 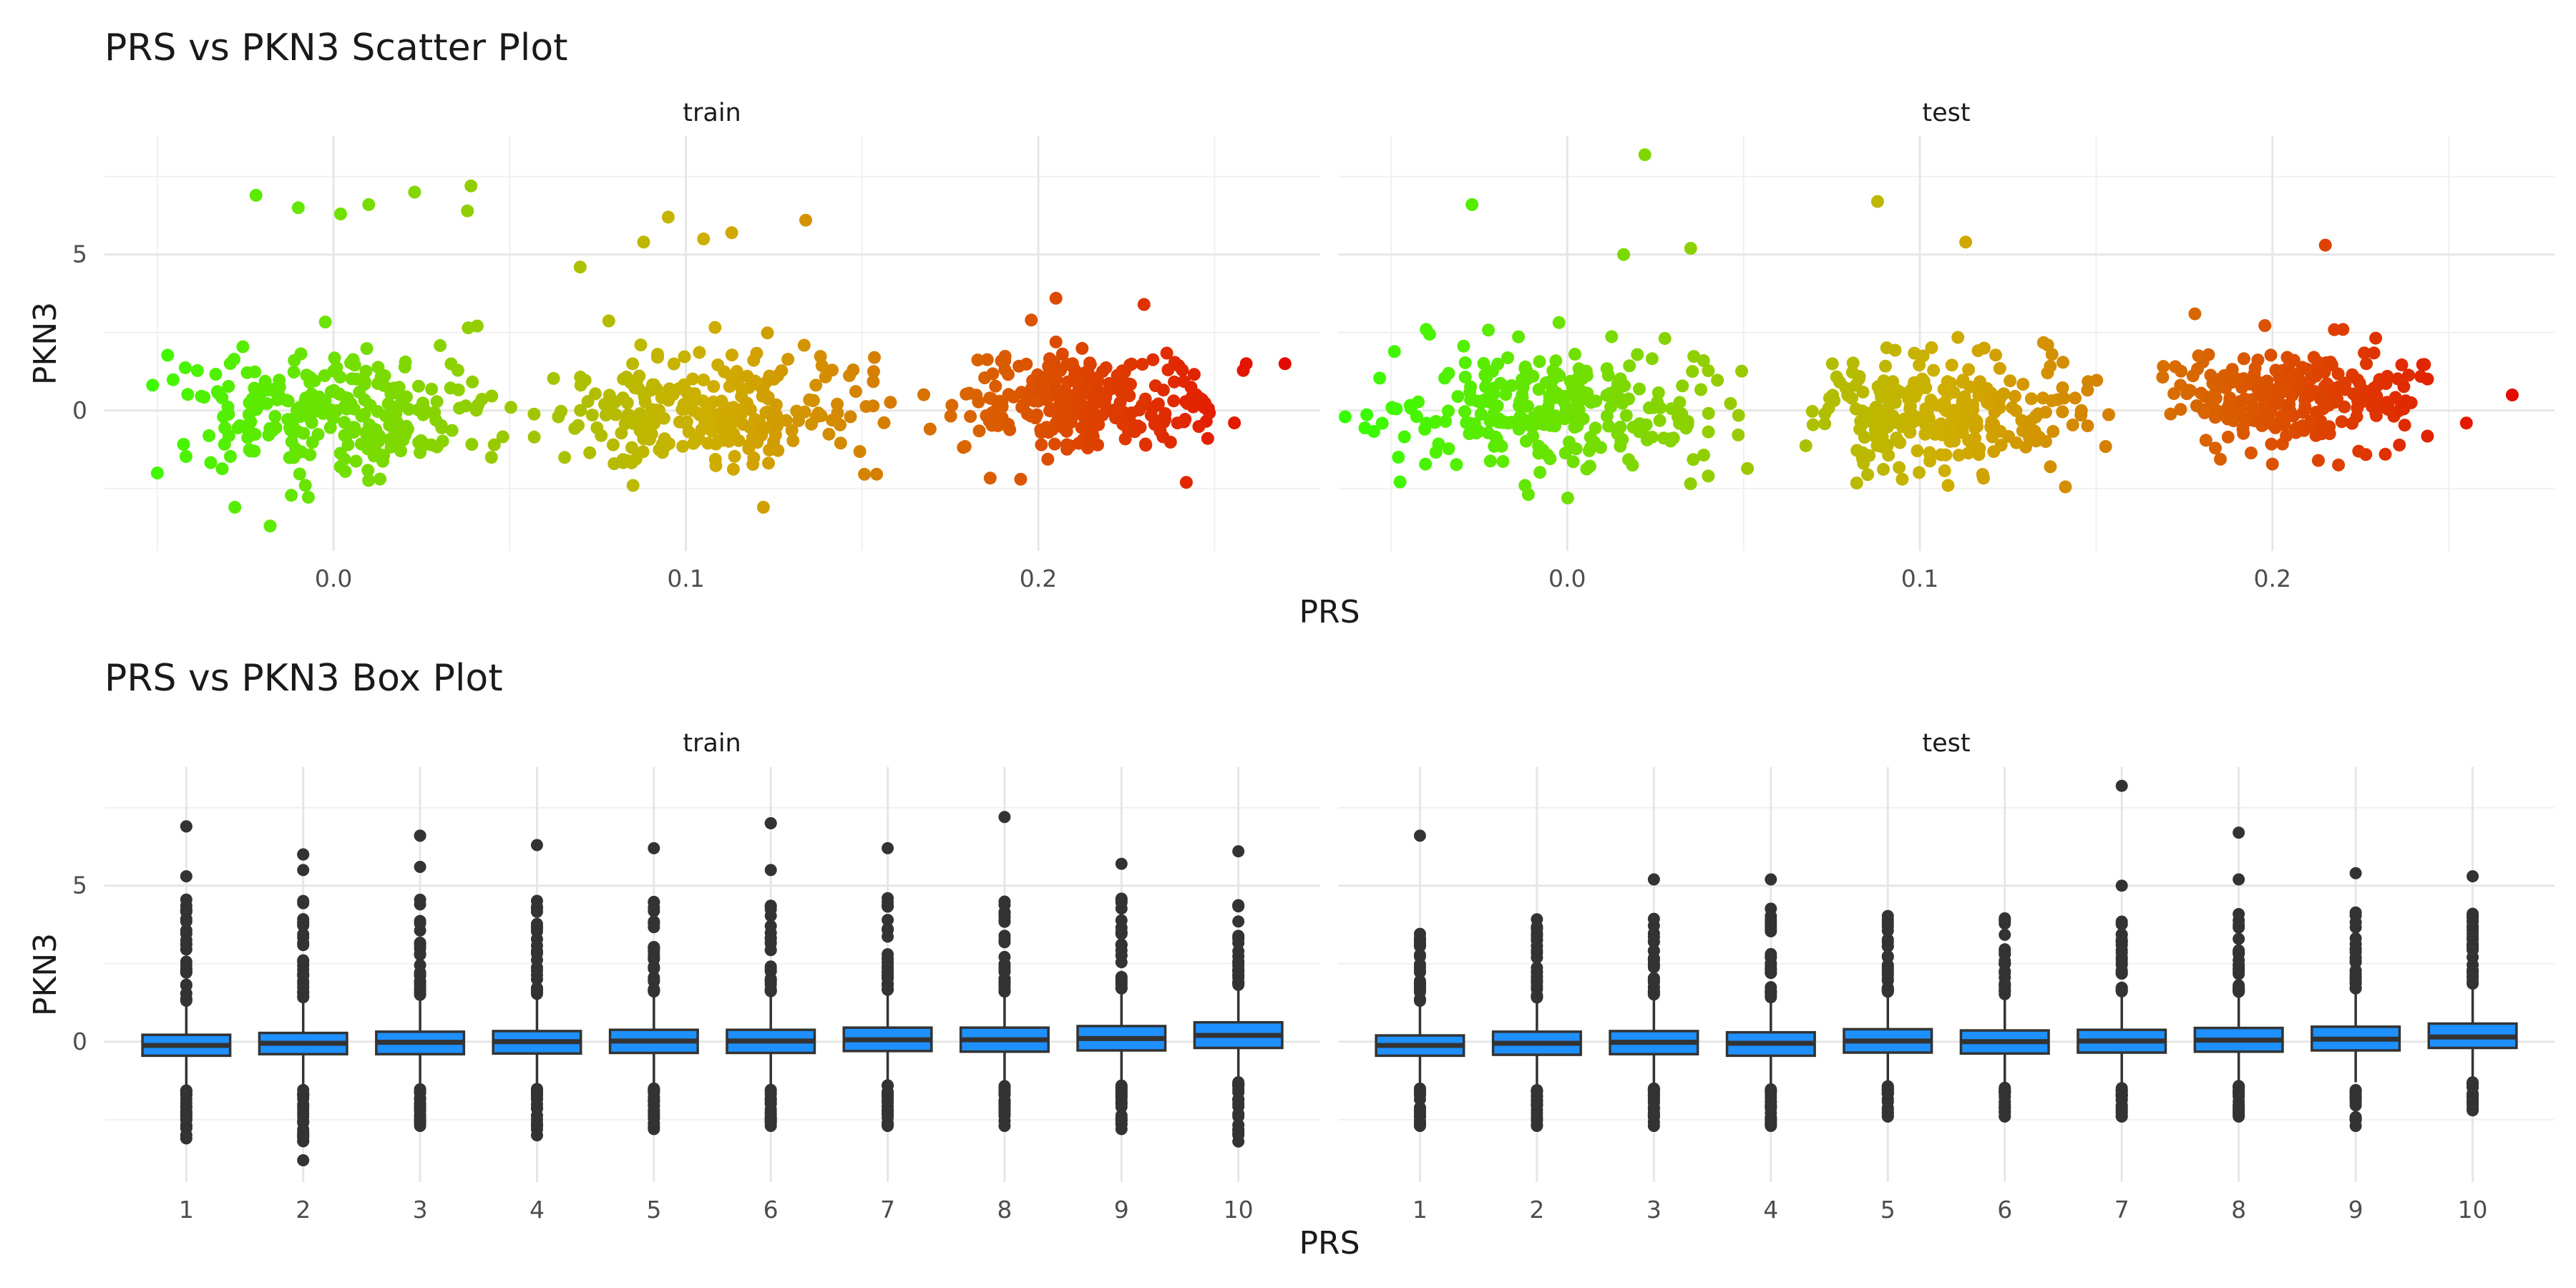 What do you see at coordinates (1536, 1210) in the screenshot?
I see `x-tick-label: 2` at bounding box center [1536, 1210].